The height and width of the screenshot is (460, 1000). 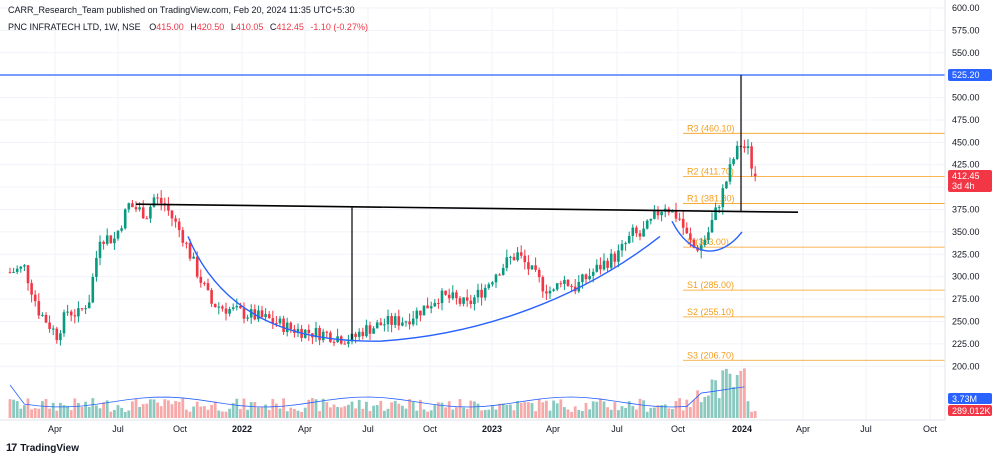 I want to click on pivot-label-s2: S2 (255.10), so click(x=710, y=312).